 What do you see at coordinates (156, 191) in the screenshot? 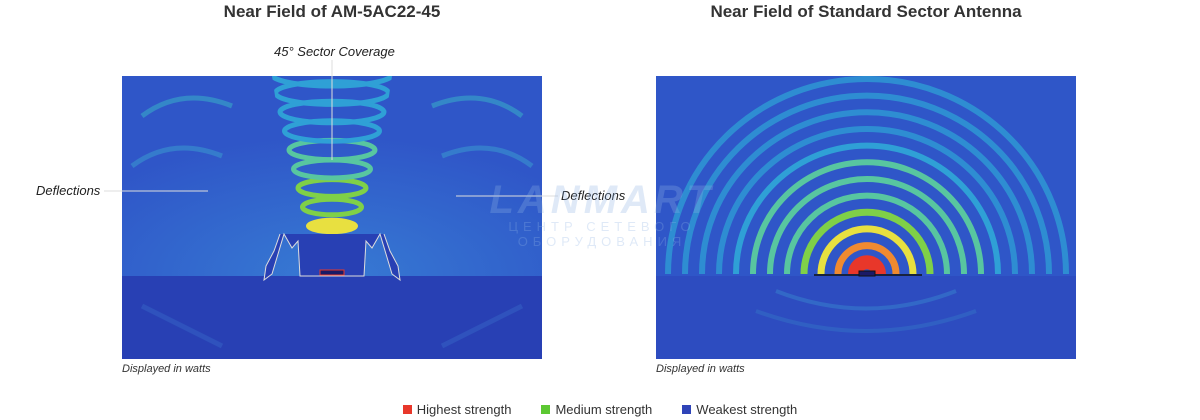
I see `left-deflections-leader` at bounding box center [156, 191].